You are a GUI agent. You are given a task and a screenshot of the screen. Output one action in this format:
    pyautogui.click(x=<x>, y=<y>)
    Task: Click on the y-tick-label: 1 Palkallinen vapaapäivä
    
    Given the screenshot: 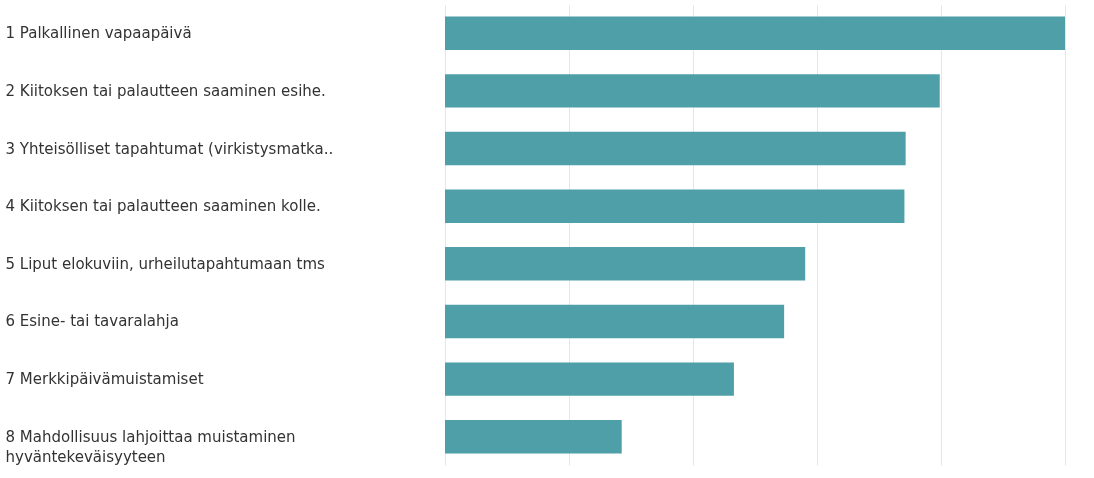 What is the action you would take?
    pyautogui.click(x=98, y=33)
    